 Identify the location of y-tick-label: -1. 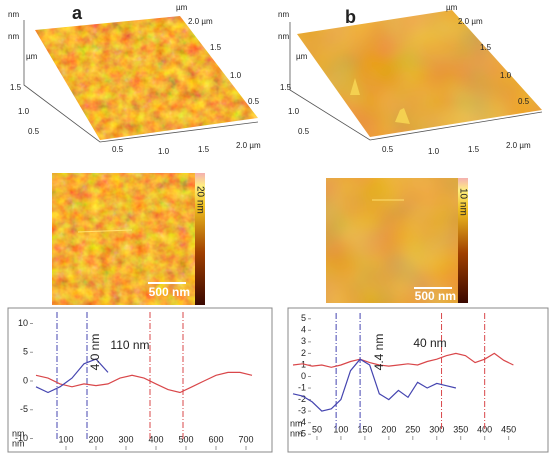
(302, 387).